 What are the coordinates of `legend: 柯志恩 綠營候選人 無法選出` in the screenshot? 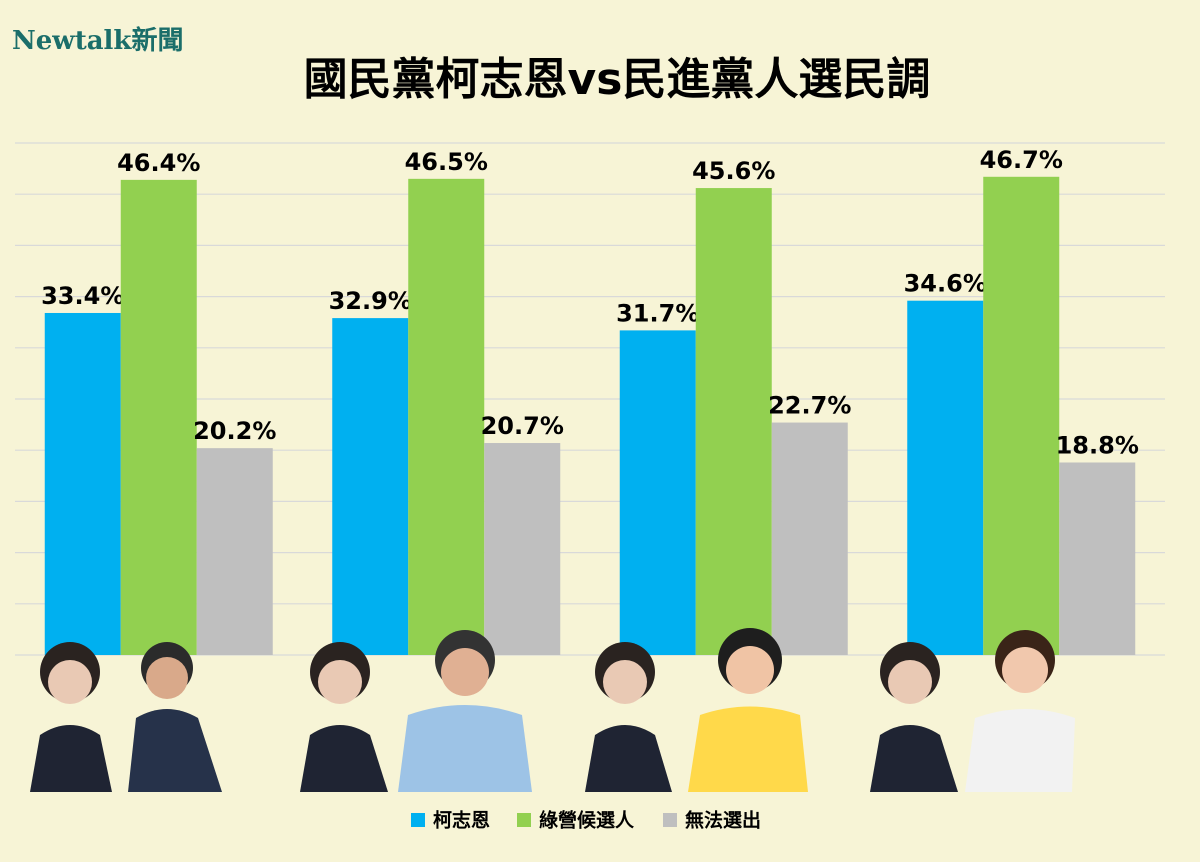 It's located at (586, 820).